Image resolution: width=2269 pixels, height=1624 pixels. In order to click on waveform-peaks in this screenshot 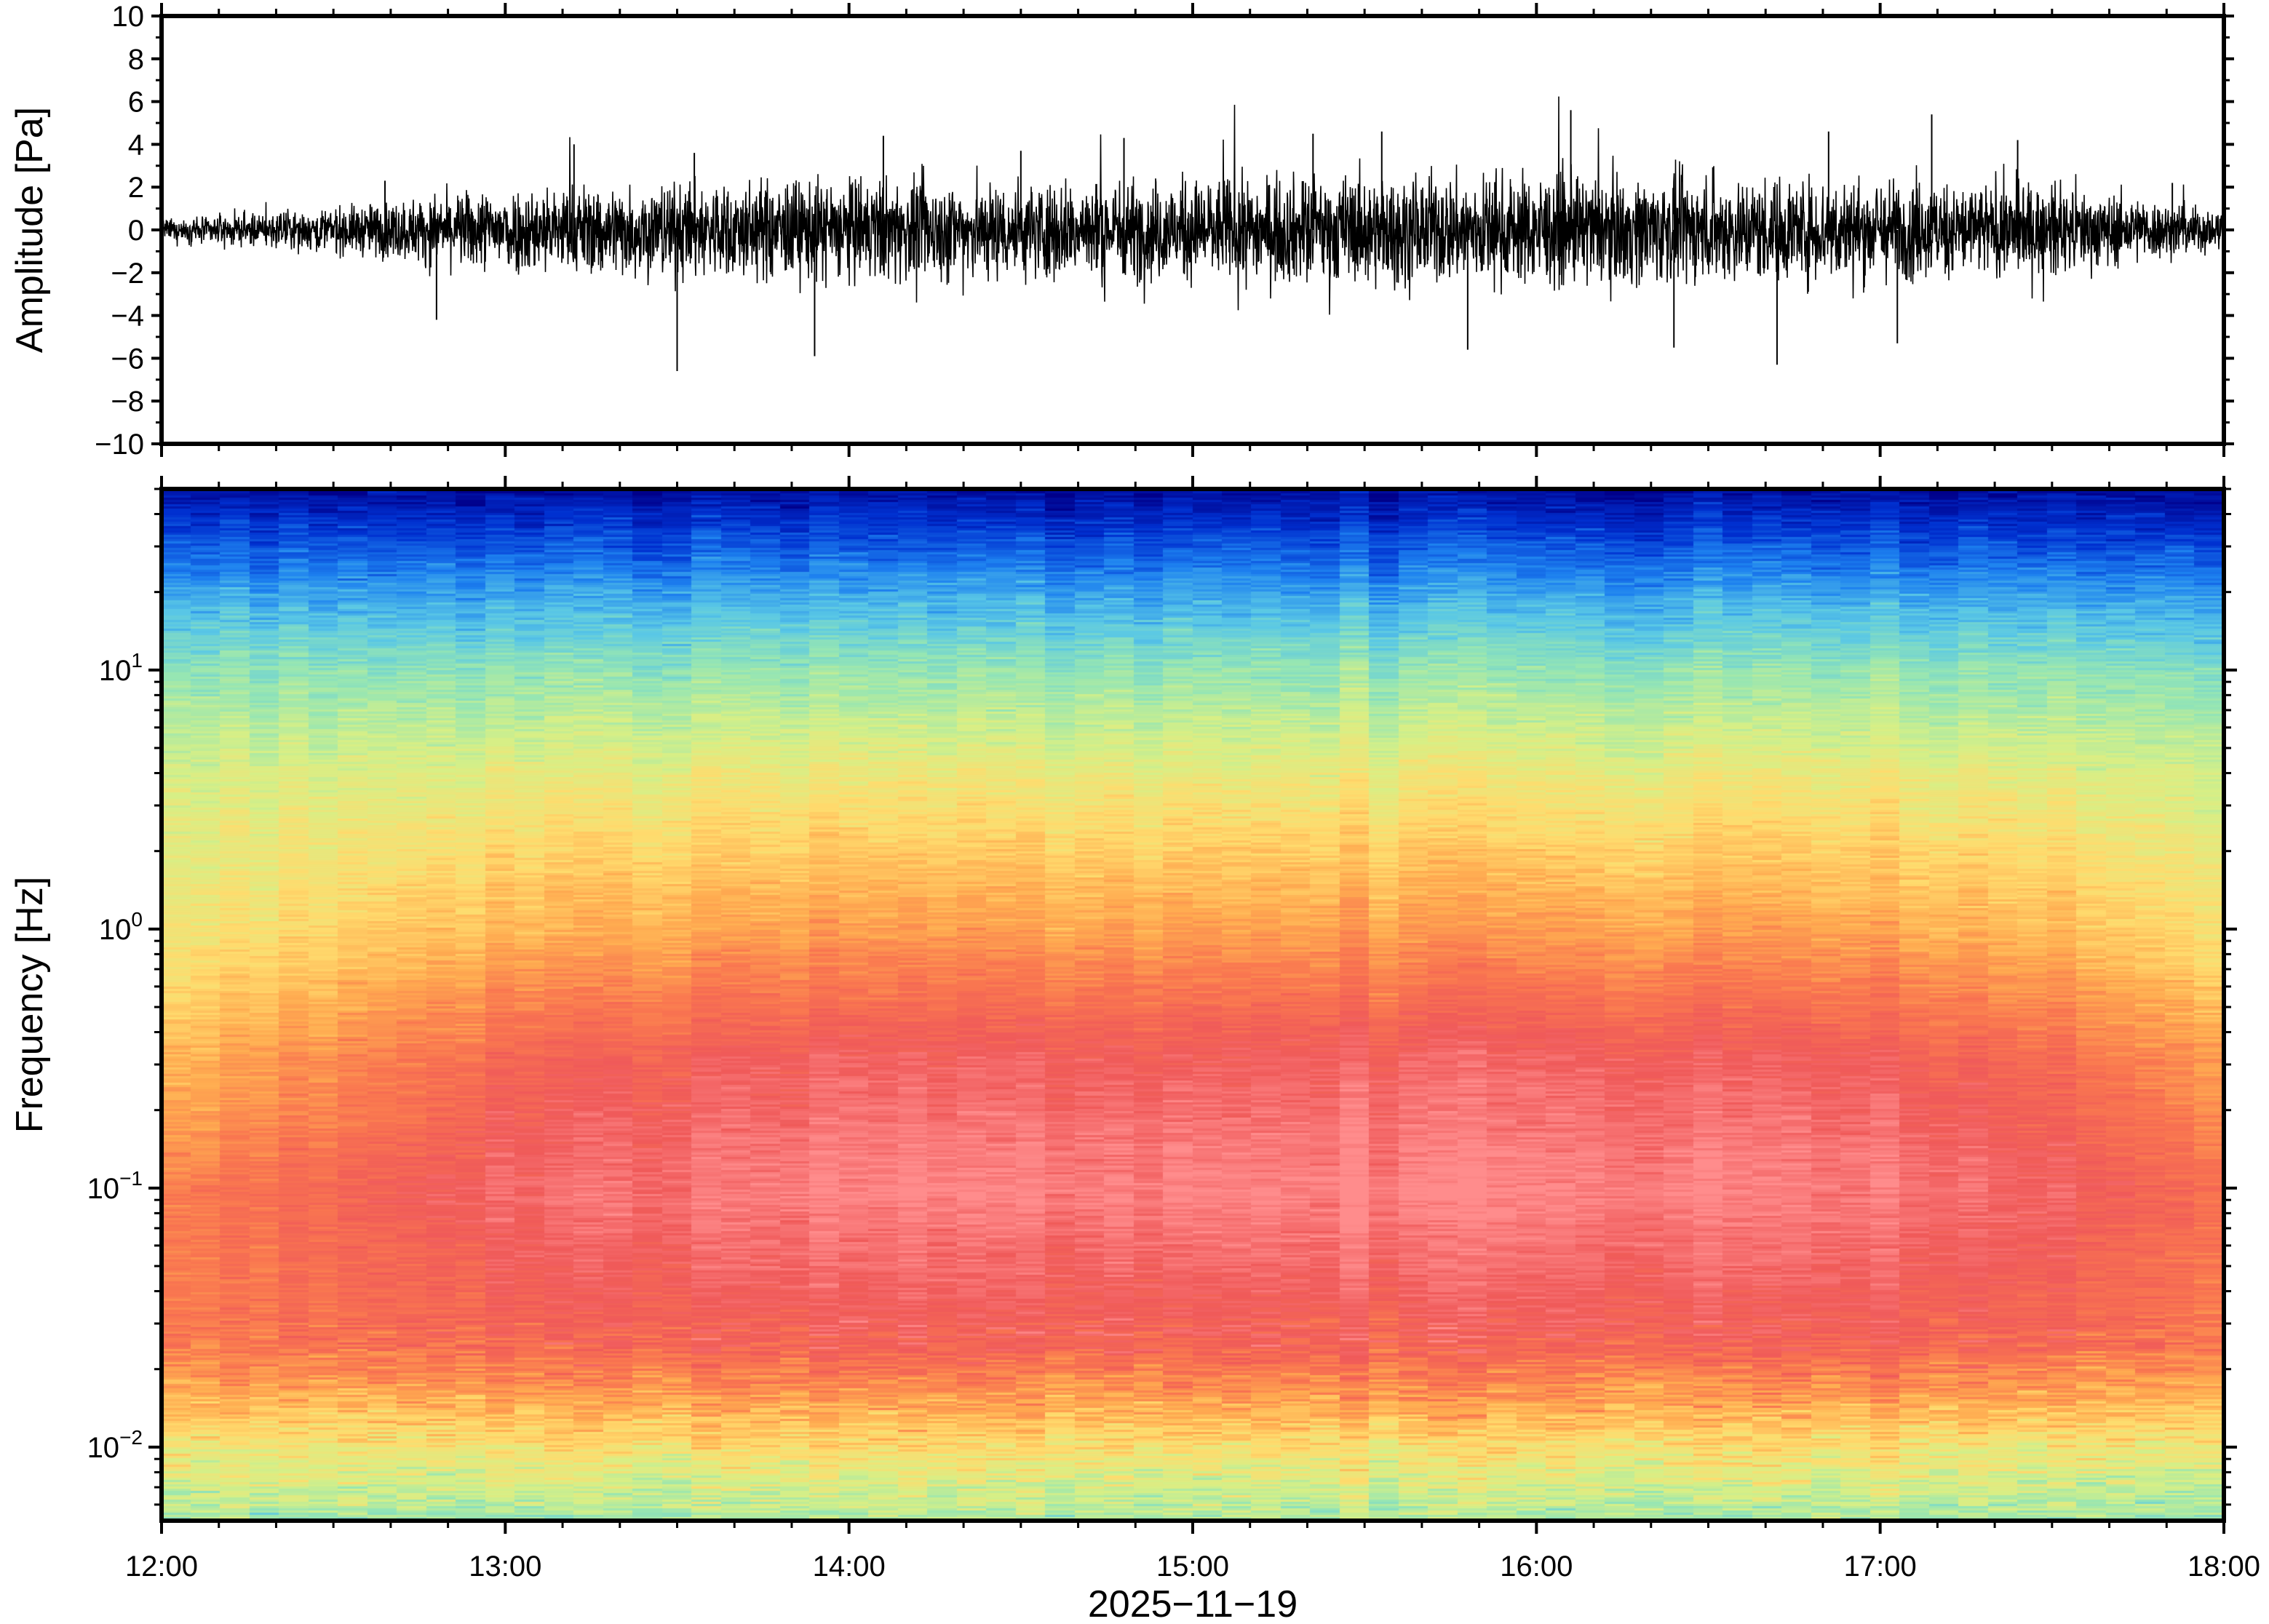, I will do `click(1279, 241)`.